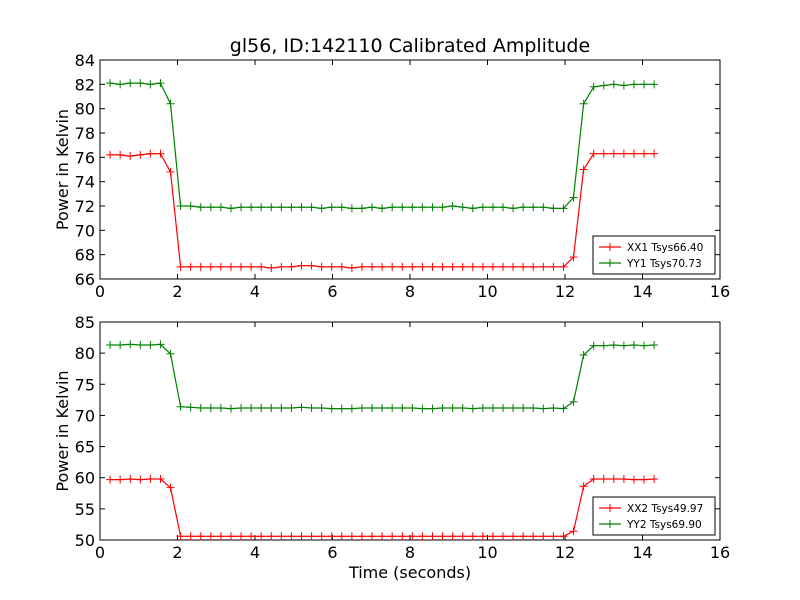 The width and height of the screenshot is (800, 600). Describe the element at coordinates (720, 552) in the screenshot. I see `chart-2-x-tick-label: 16` at that location.